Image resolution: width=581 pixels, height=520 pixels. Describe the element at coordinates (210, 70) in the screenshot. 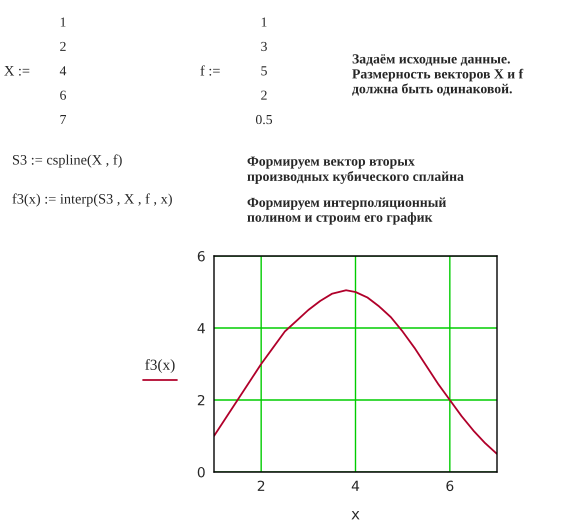

I see `text: f :=` at that location.